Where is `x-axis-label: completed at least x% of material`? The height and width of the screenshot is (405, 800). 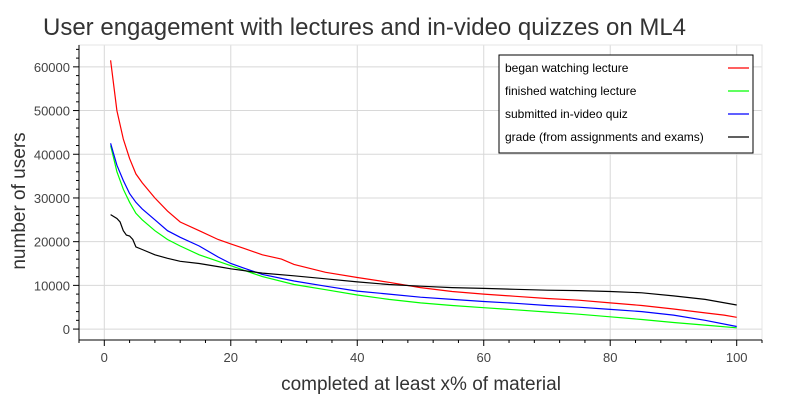
x-axis-label: completed at least x% of material is located at coordinates (421, 384).